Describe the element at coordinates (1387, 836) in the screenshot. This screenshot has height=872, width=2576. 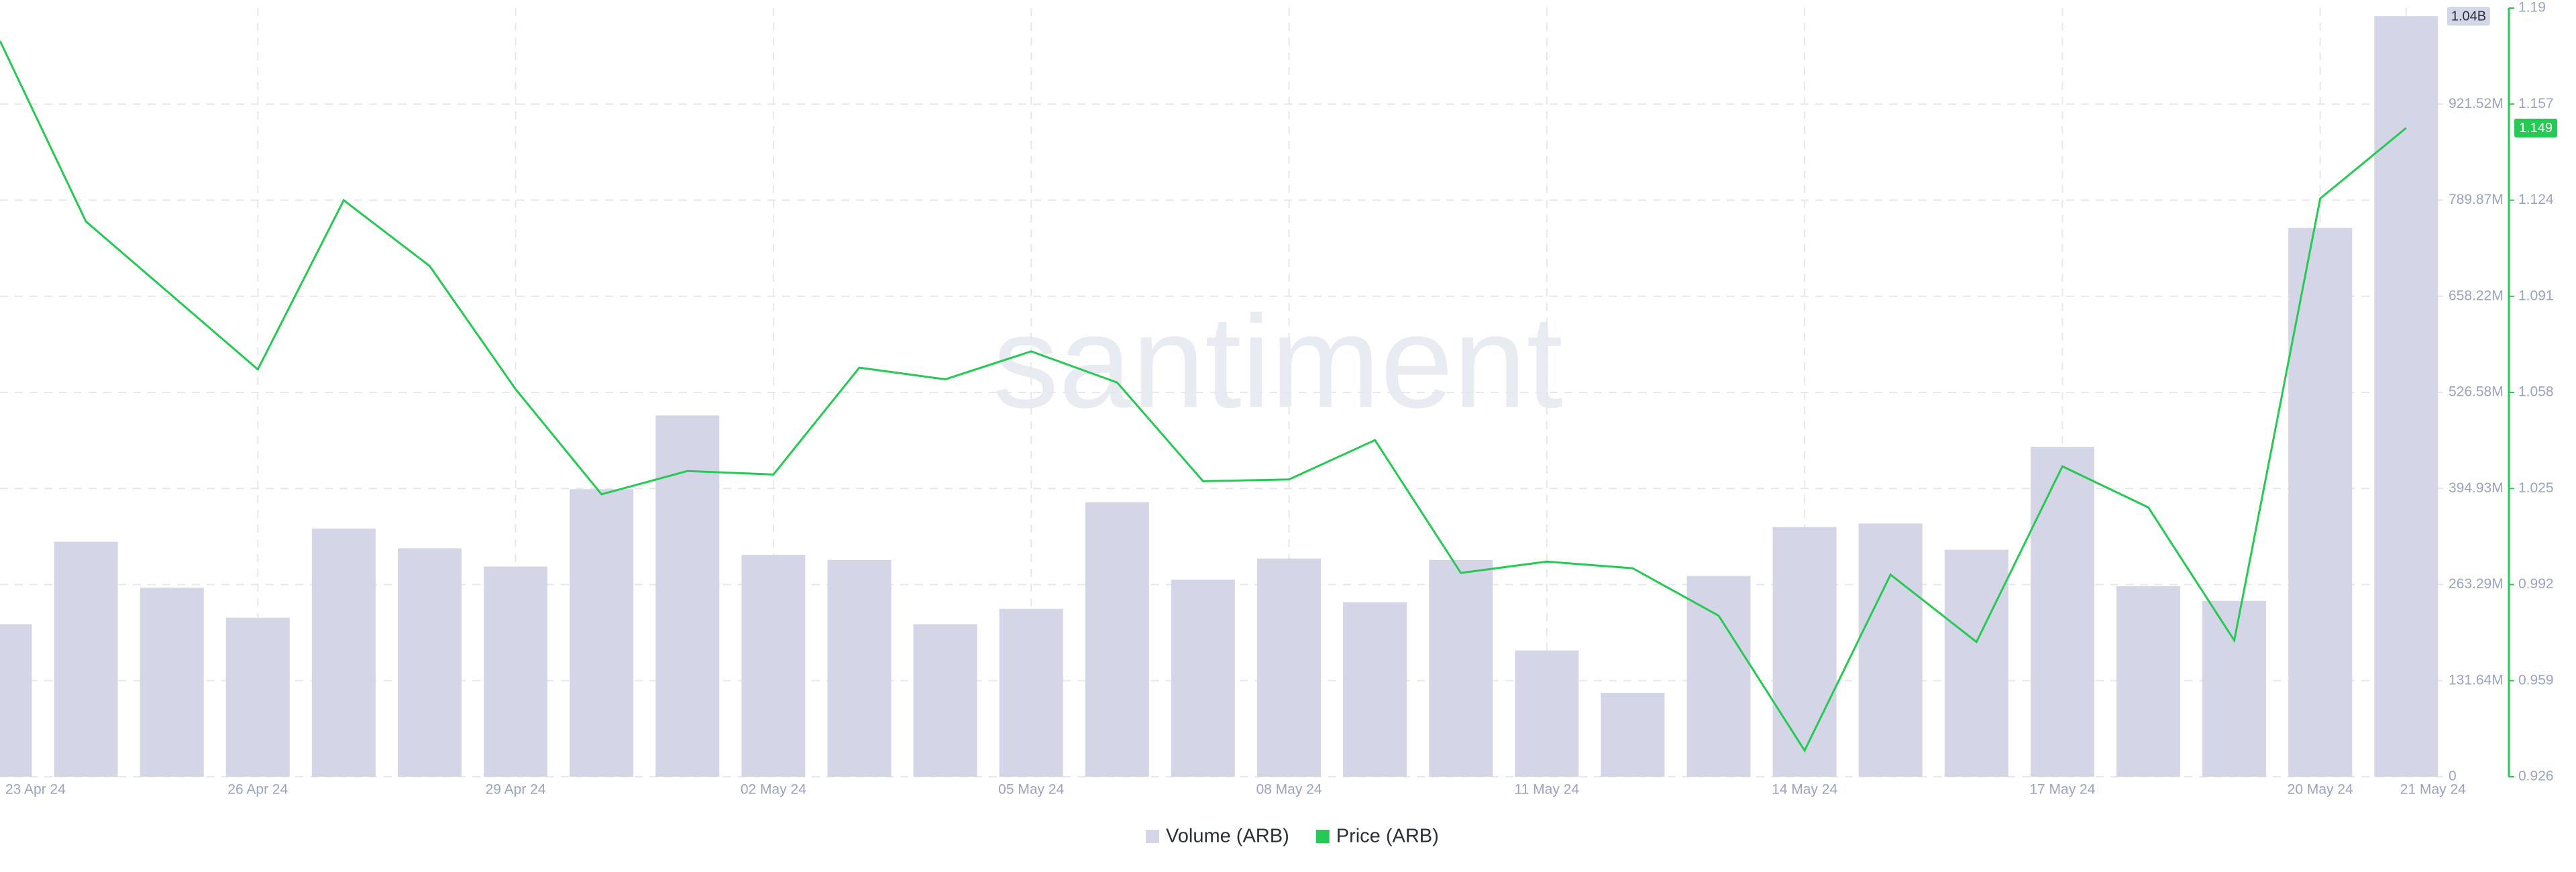
I see `legend-label: Price (ARB)` at that location.